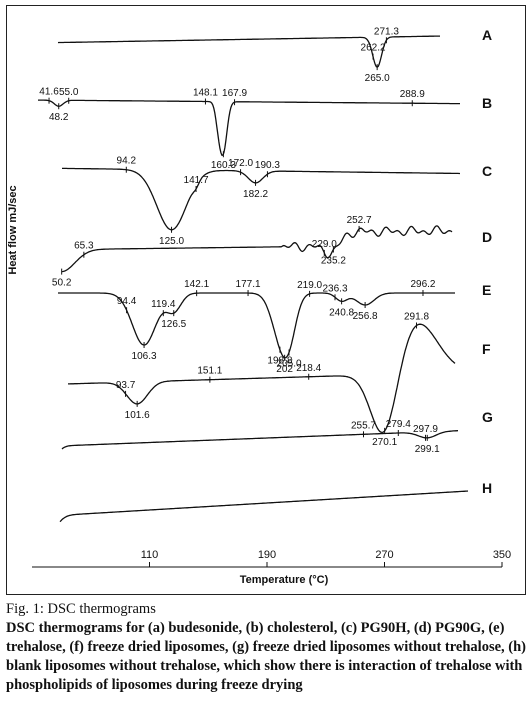  I want to click on peak-label: 172.0, so click(240, 163).